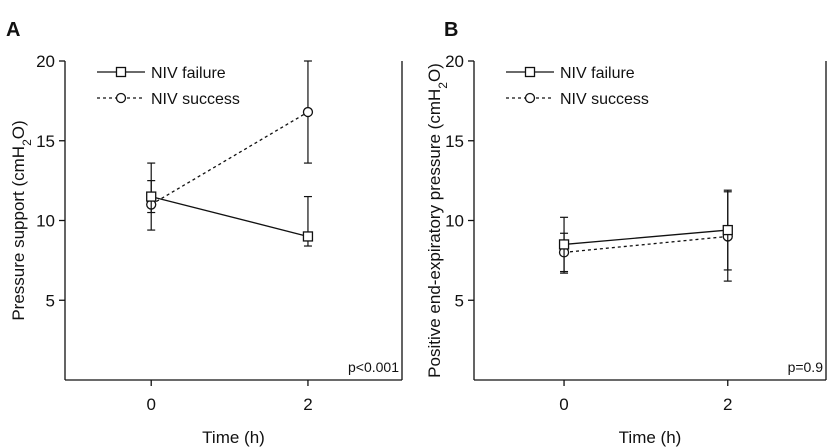  What do you see at coordinates (21, 220) in the screenshot?
I see `y-axis-label: Pressure support (cmH2O)` at bounding box center [21, 220].